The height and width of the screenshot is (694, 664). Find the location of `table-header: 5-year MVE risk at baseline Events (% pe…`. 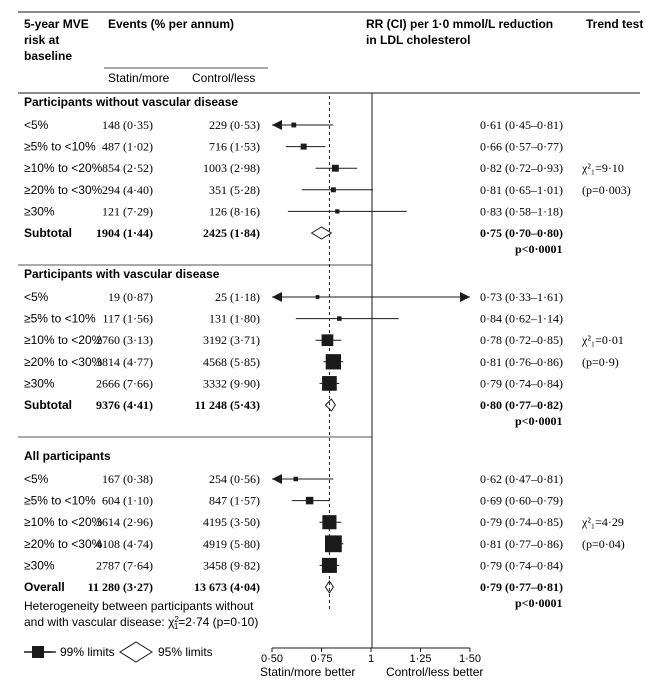

table-header: 5-year MVE risk at baseline Events (% pe… is located at coordinates (330, 52).